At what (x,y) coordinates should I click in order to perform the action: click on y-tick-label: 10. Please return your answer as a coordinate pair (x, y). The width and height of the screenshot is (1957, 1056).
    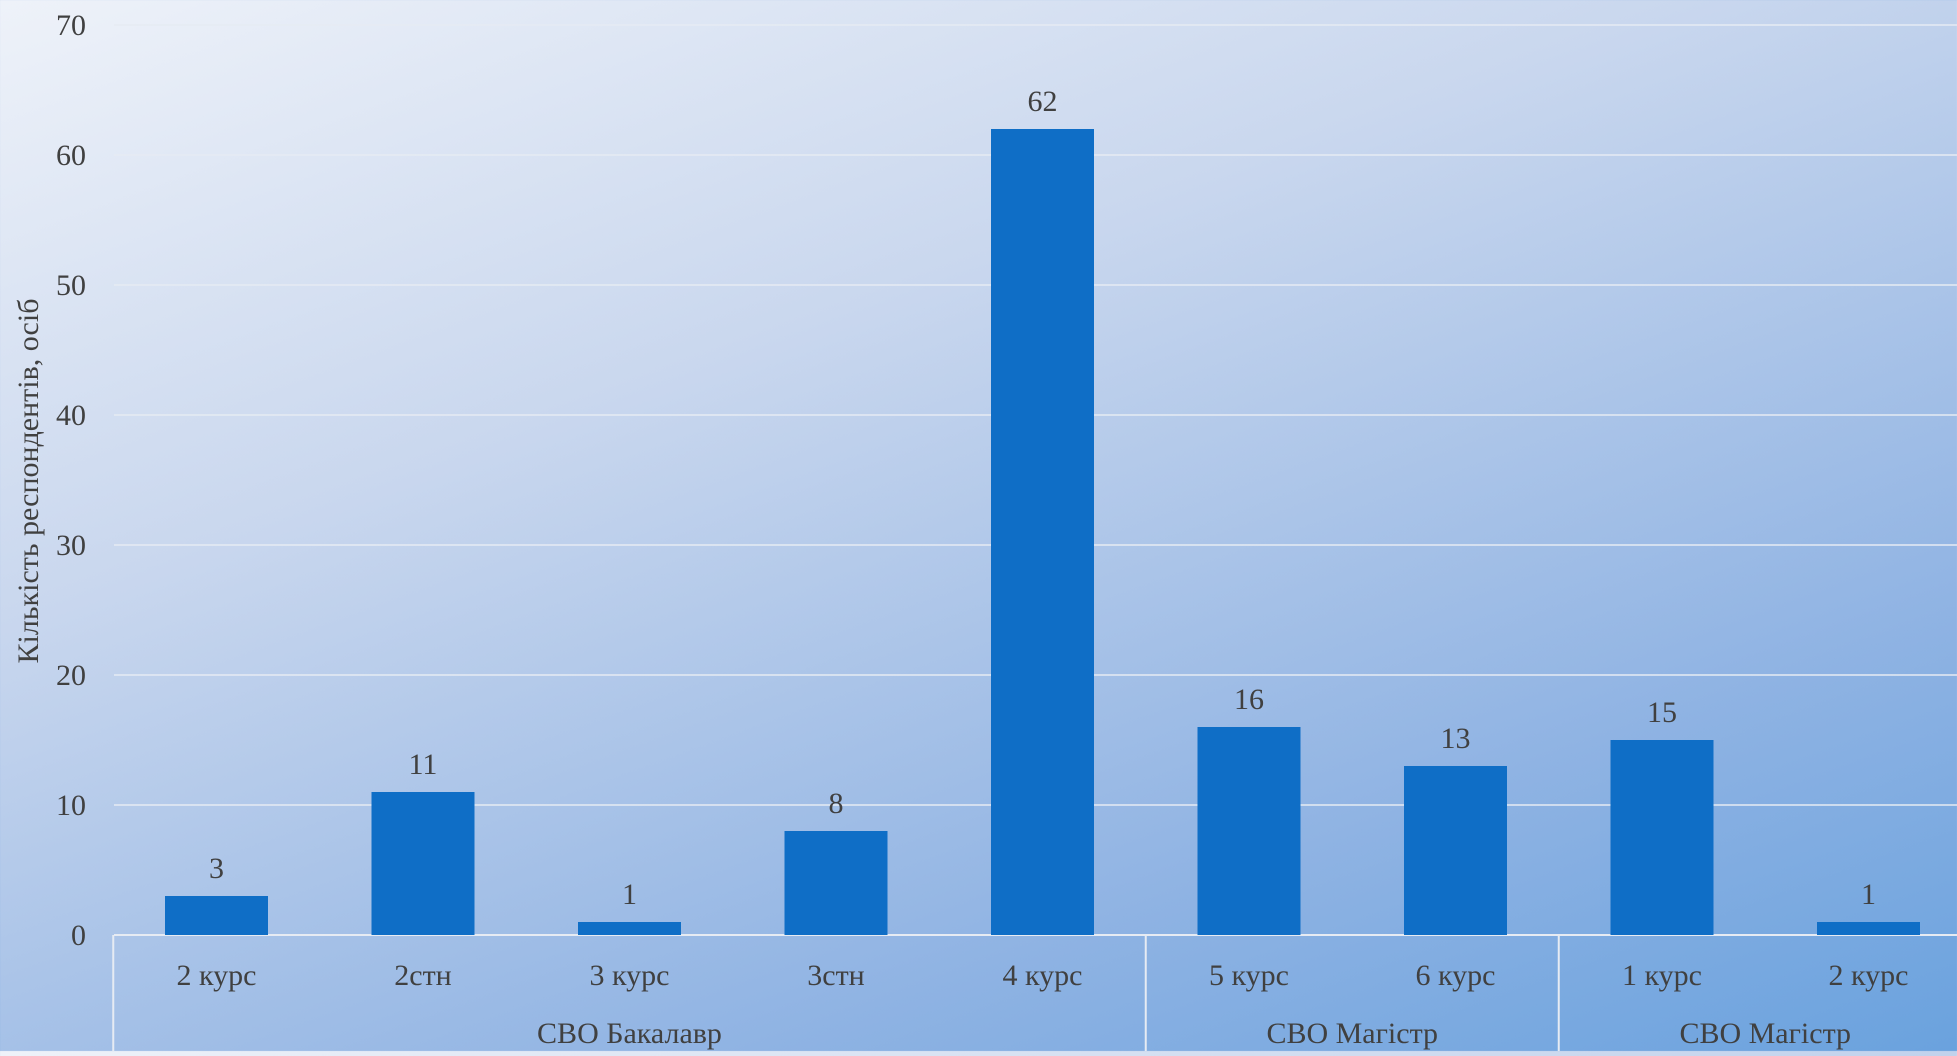
    Looking at the image, I should click on (71, 805).